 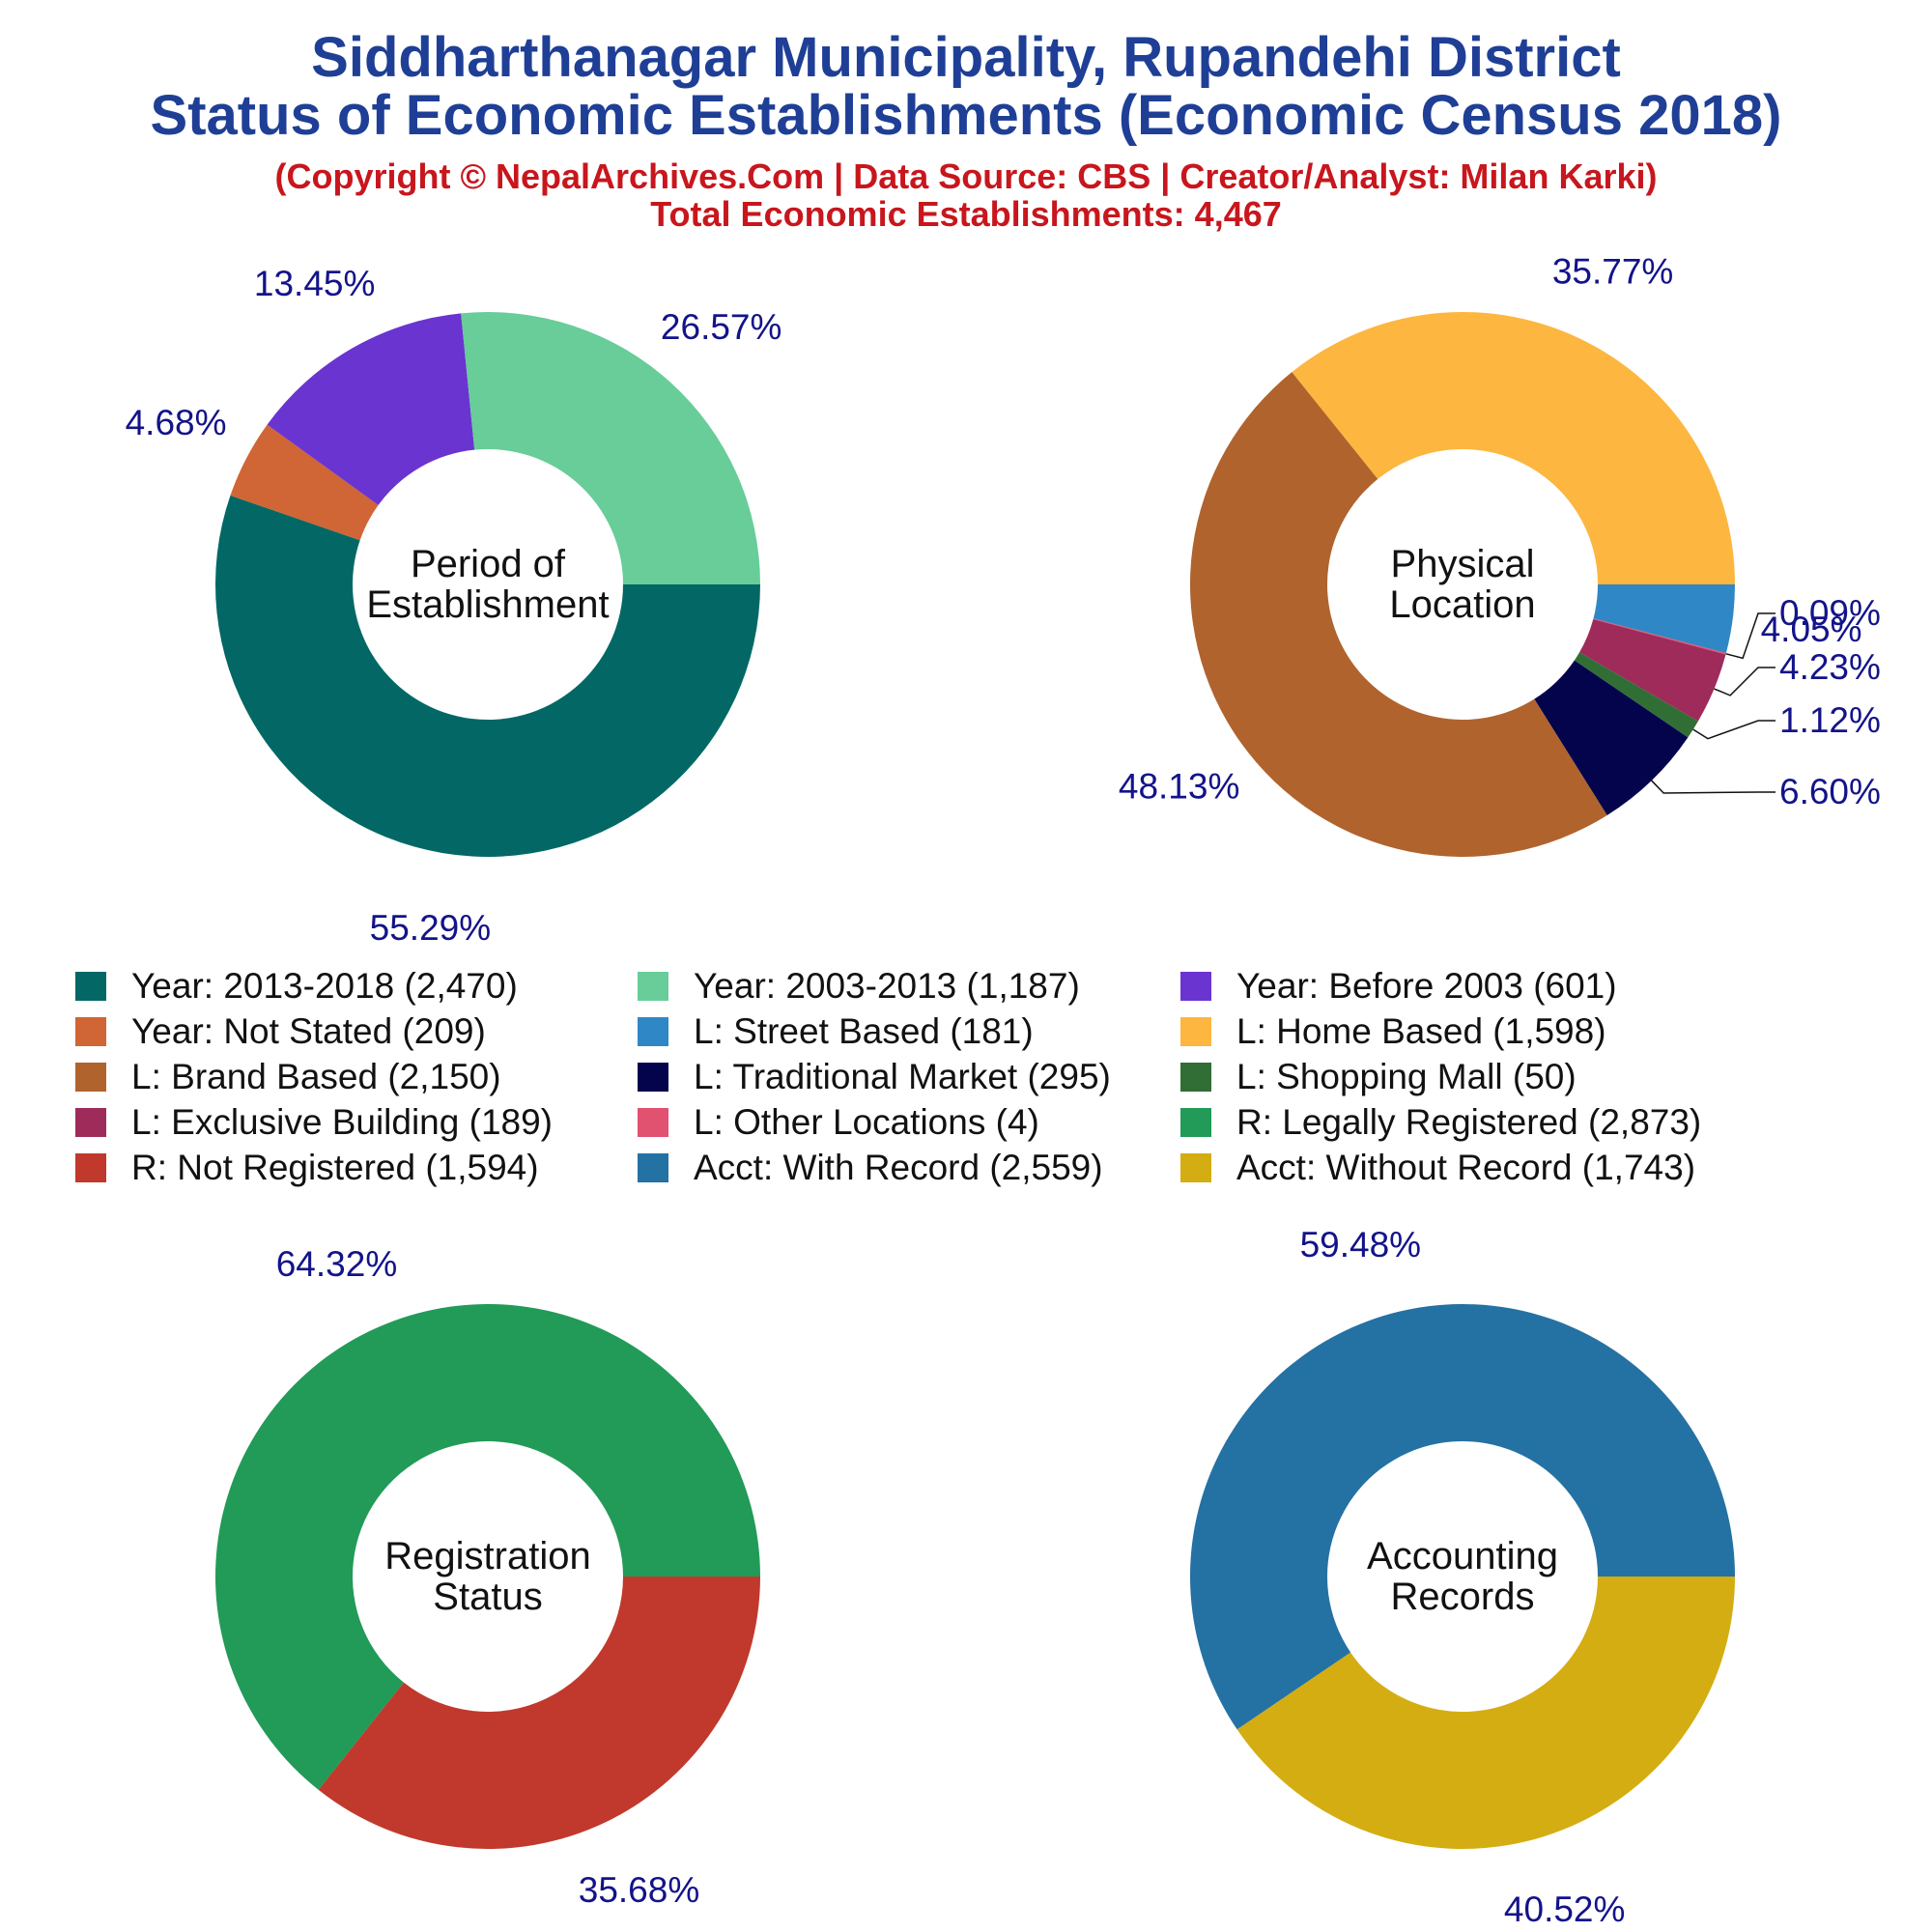 I want to click on percent-label: 0.09%, so click(x=1830, y=613).